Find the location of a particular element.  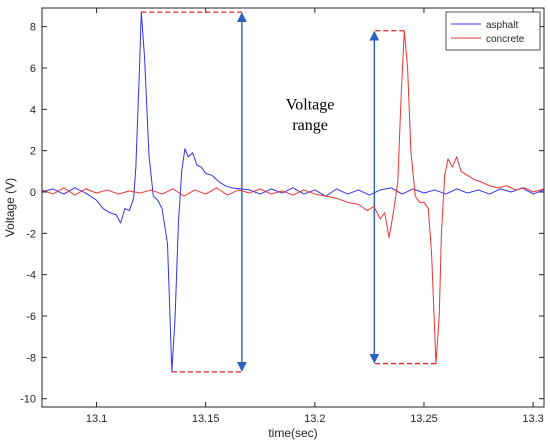

x-tick-label: 13.2 is located at coordinates (314, 419).